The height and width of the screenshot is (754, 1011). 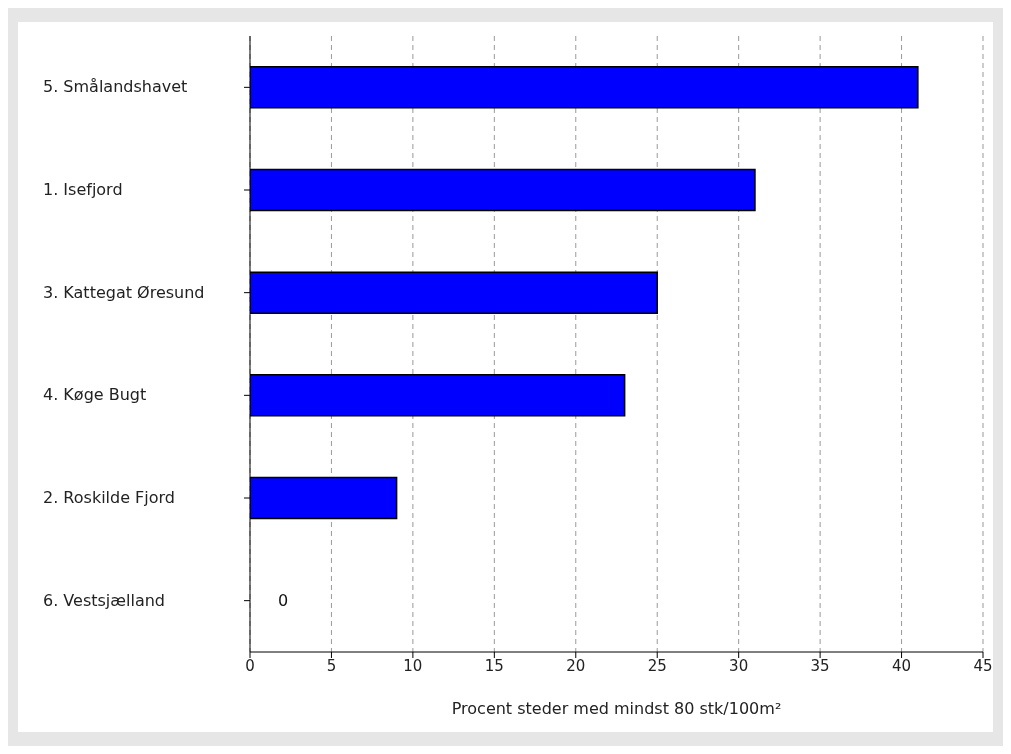 What do you see at coordinates (250, 665) in the screenshot?
I see `x-tick-label: 0` at bounding box center [250, 665].